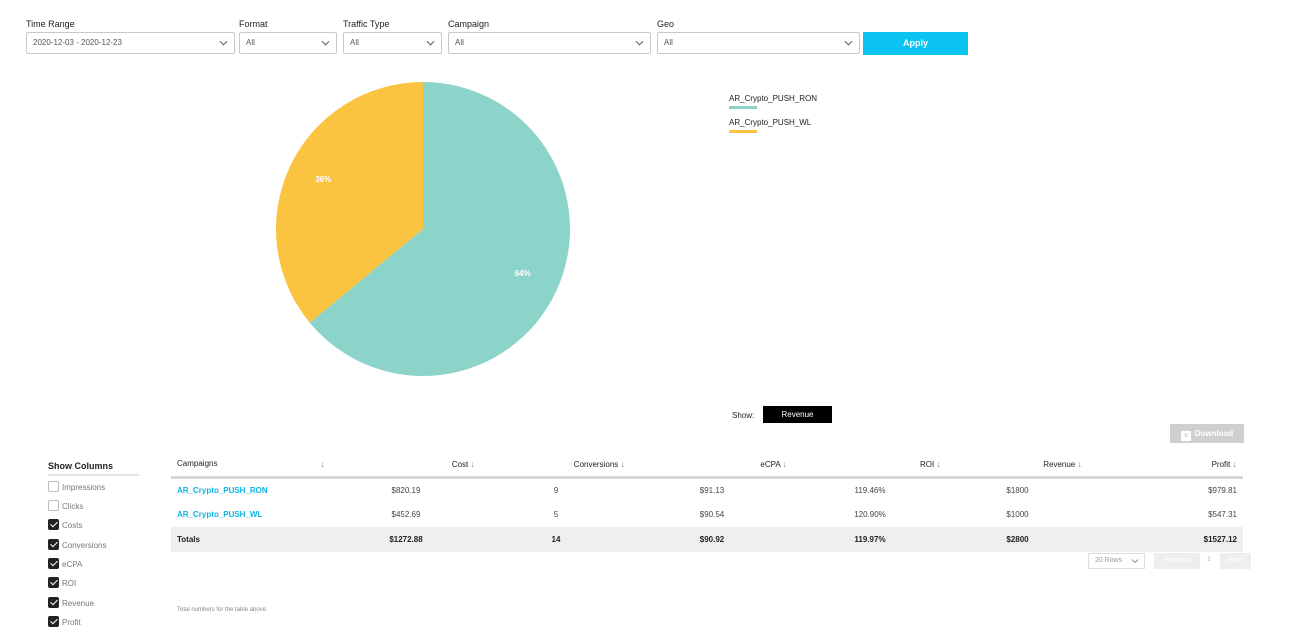 The width and height of the screenshot is (1299, 640). I want to click on chart-legend: AR_Crypto_PUSH_RON AR_Crypto_PUSH_WL, so click(773, 118).